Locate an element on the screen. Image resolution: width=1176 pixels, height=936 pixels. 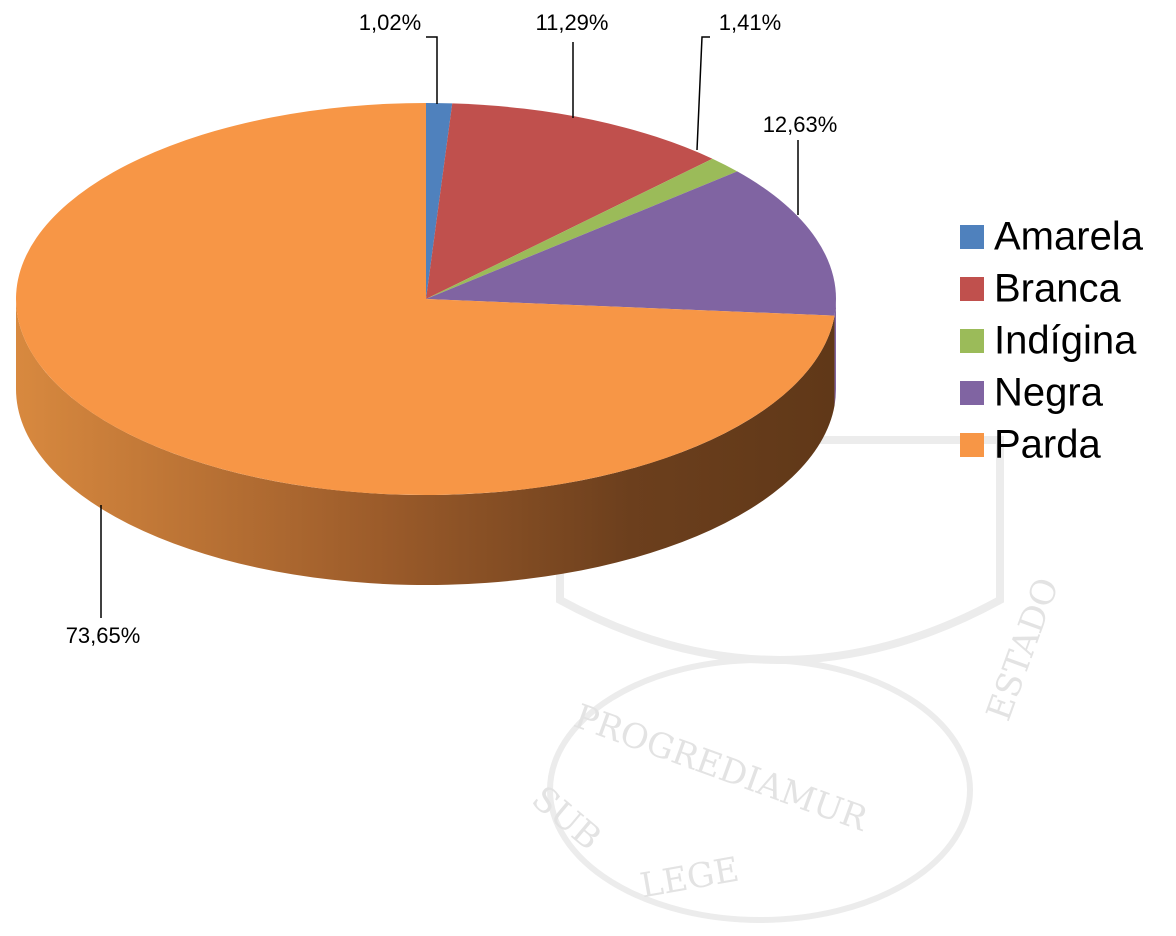
watermark-text: LEGE is located at coordinates (689, 878).